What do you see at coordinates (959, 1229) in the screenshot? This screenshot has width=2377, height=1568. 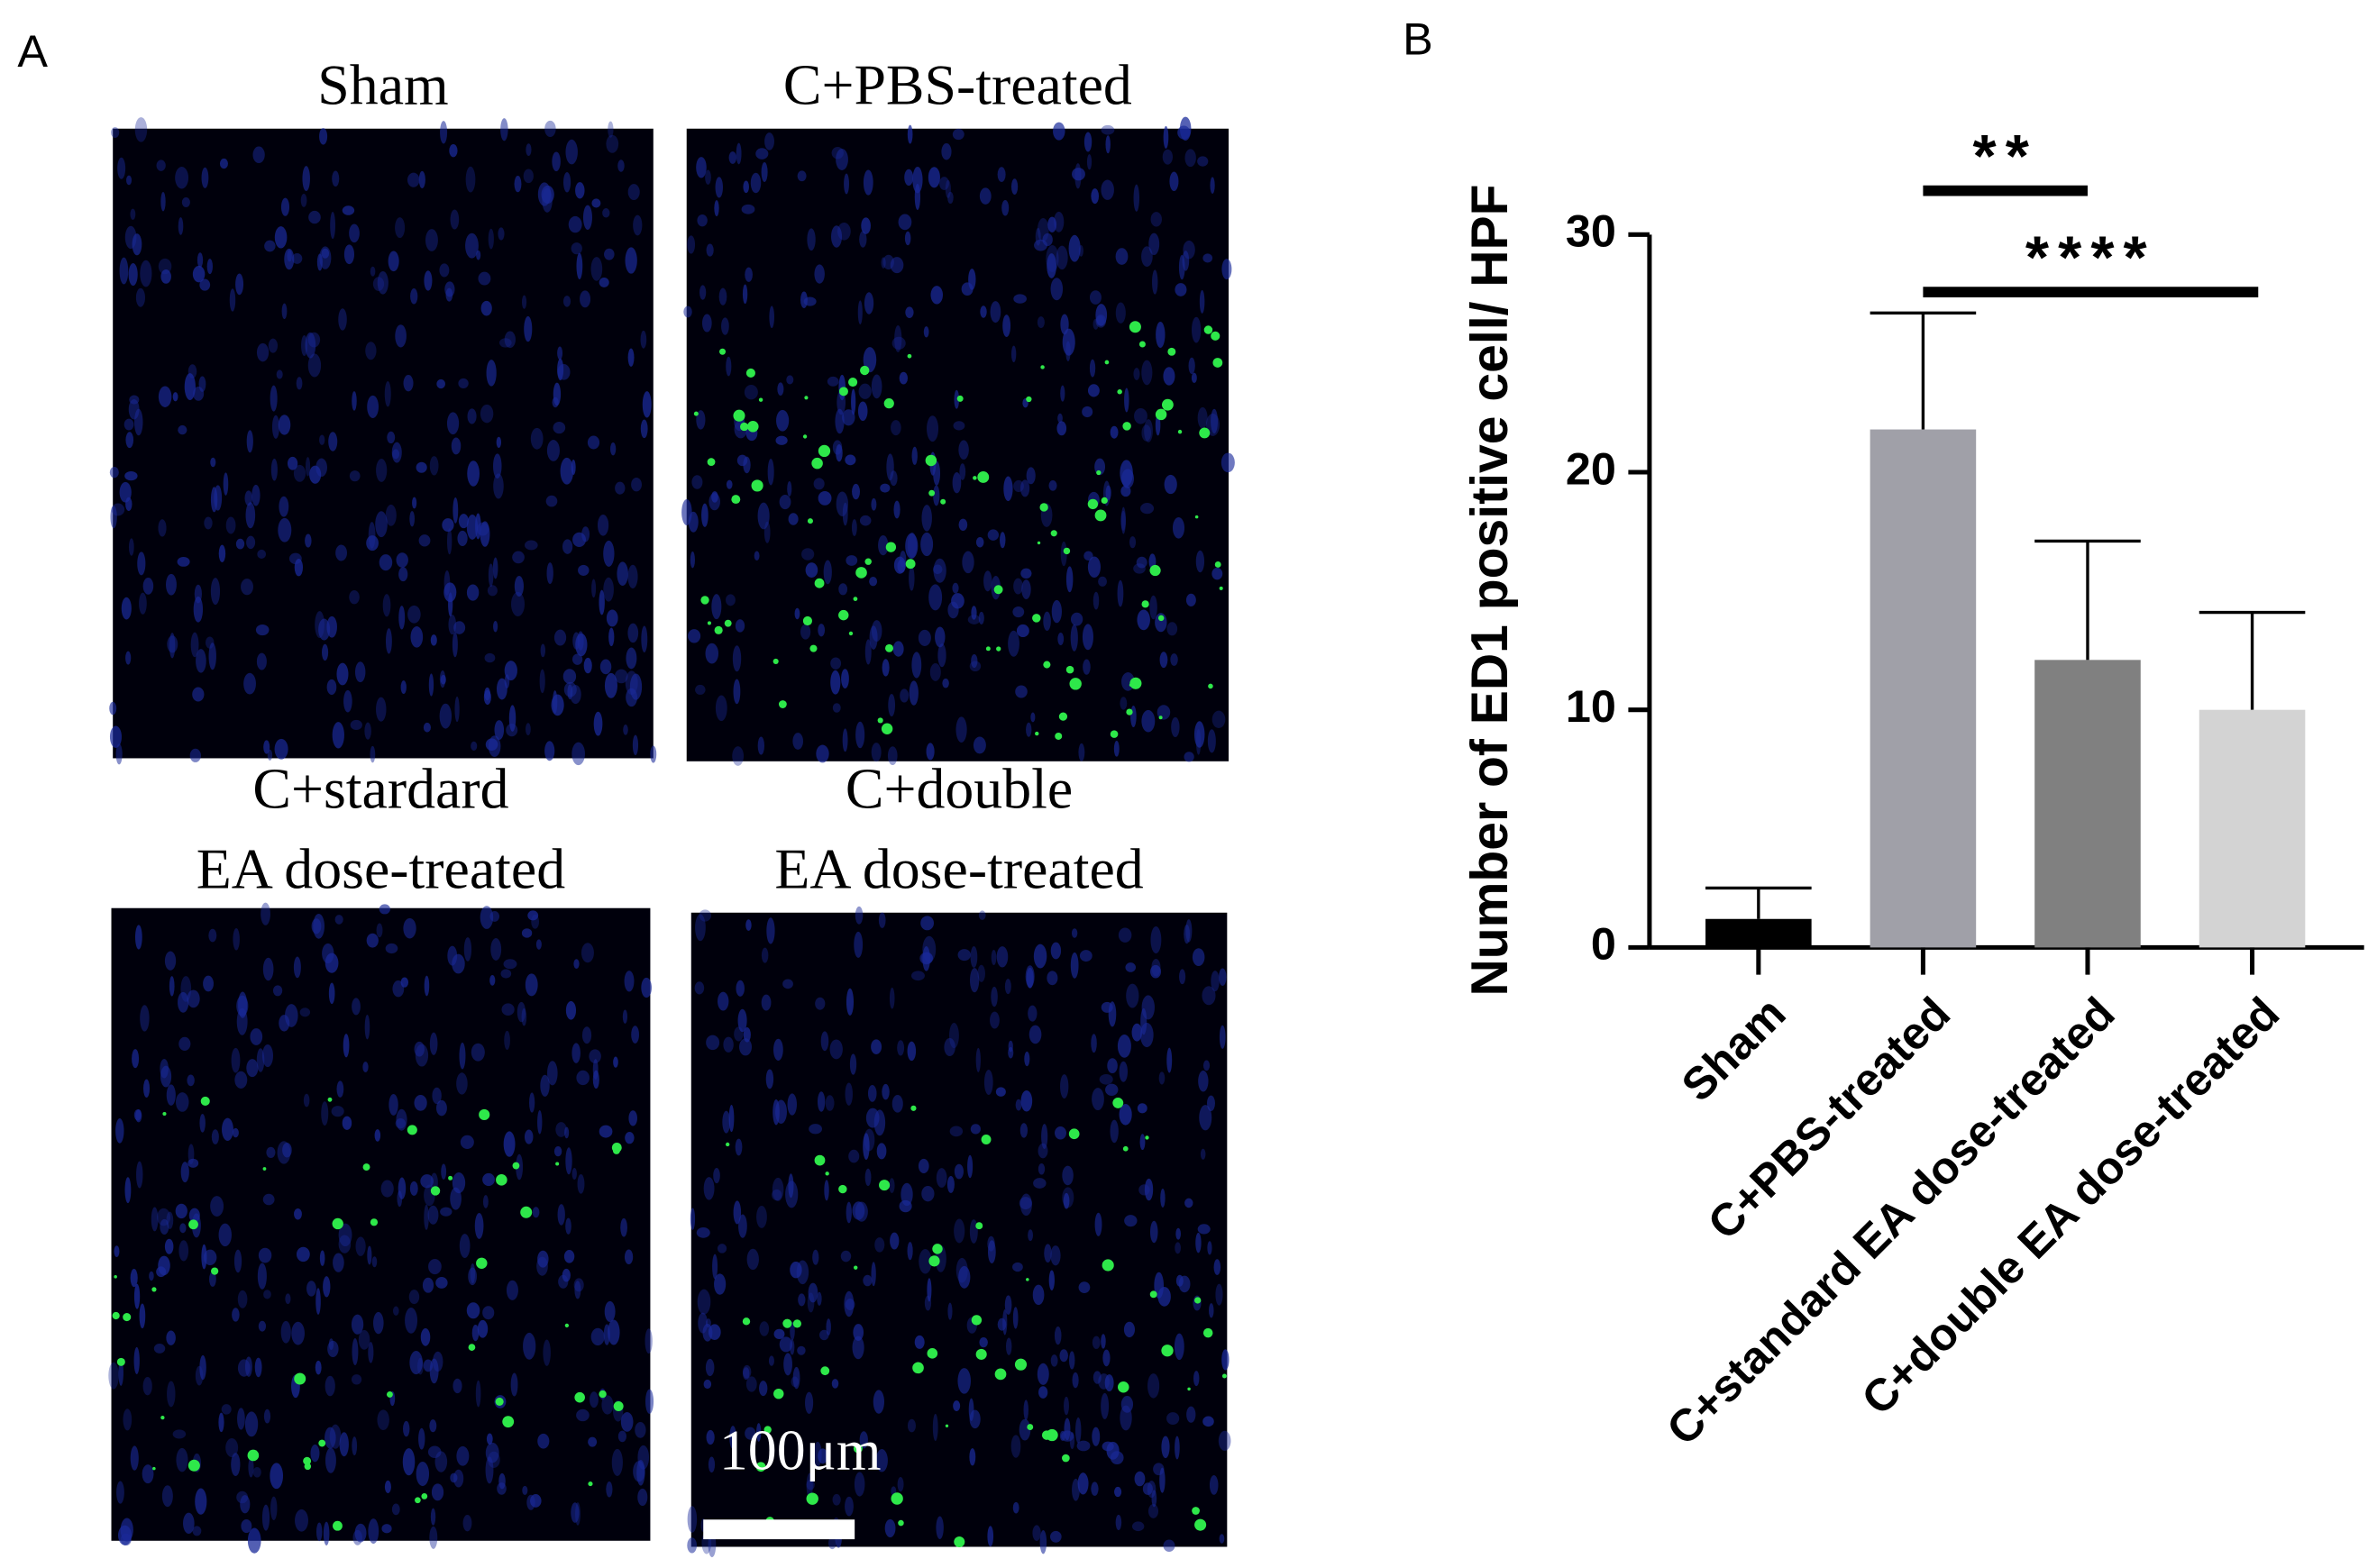 I see `micrograph-bg` at bounding box center [959, 1229].